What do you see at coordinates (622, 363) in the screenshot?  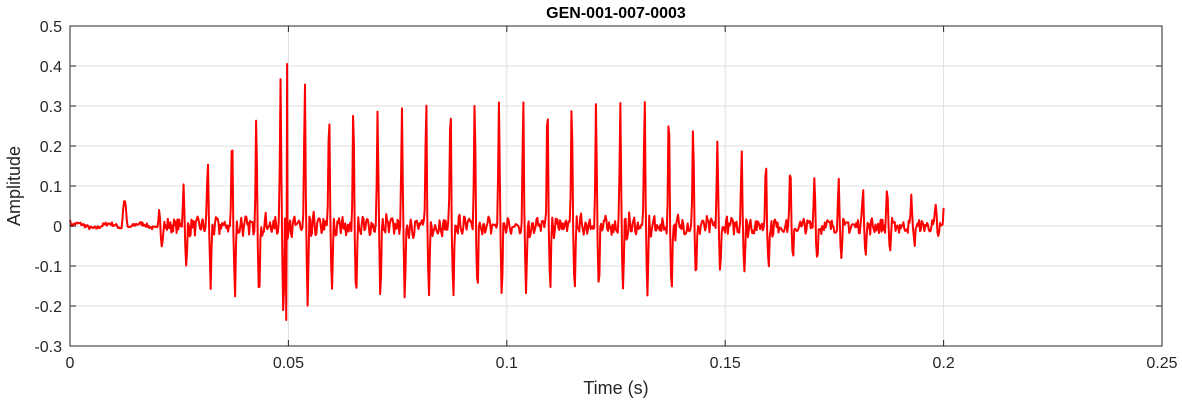 I see `x-tick-labels: 0 0.05 0.1 0.15 0.2 0.25` at bounding box center [622, 363].